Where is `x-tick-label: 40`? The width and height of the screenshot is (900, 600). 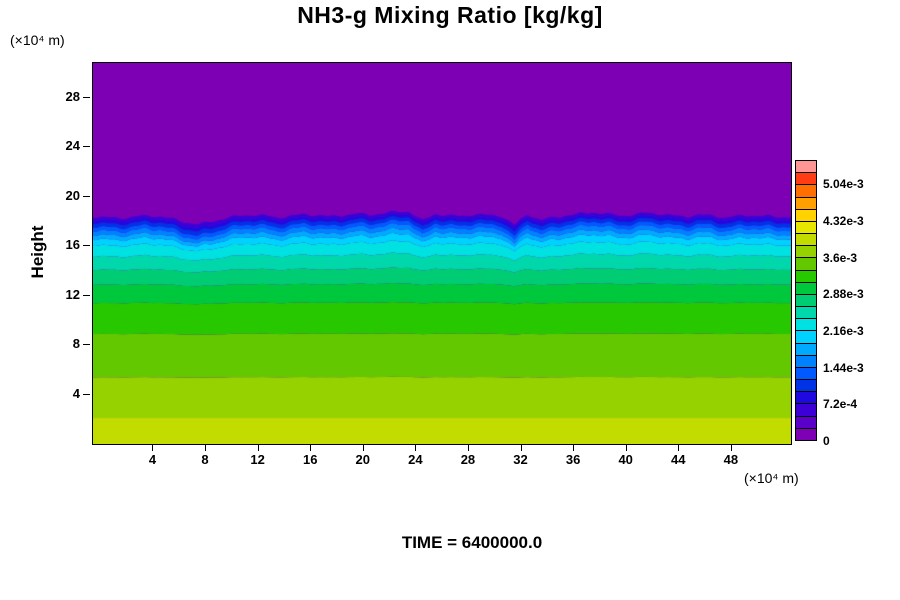 x-tick-label: 40 is located at coordinates (625, 459).